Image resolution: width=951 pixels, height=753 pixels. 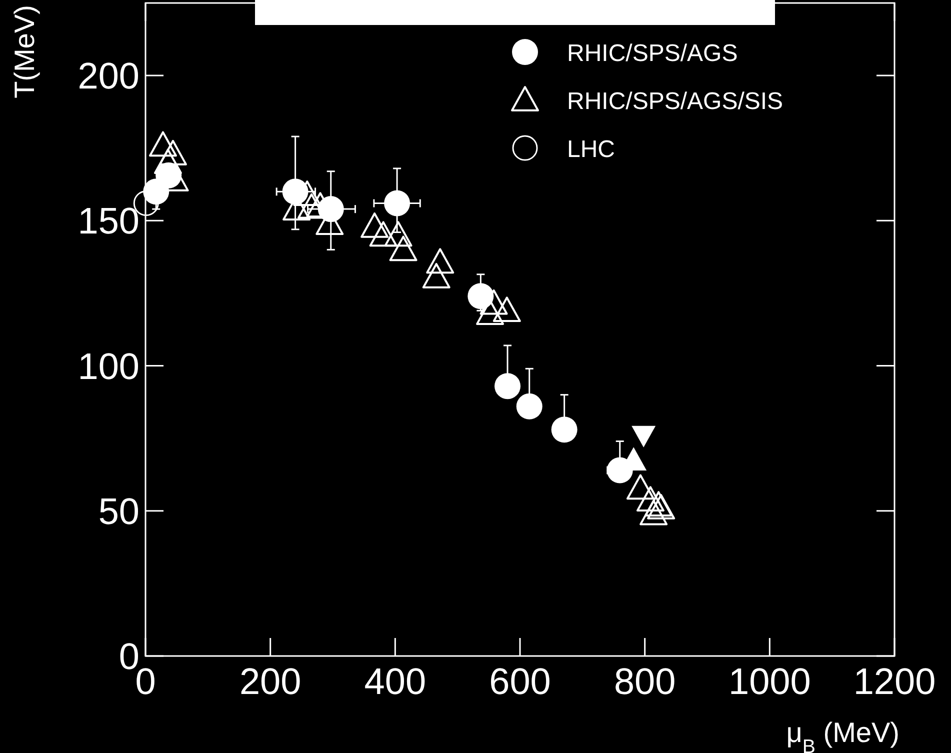 I want to click on y-tick-label: 200, so click(x=109, y=76).